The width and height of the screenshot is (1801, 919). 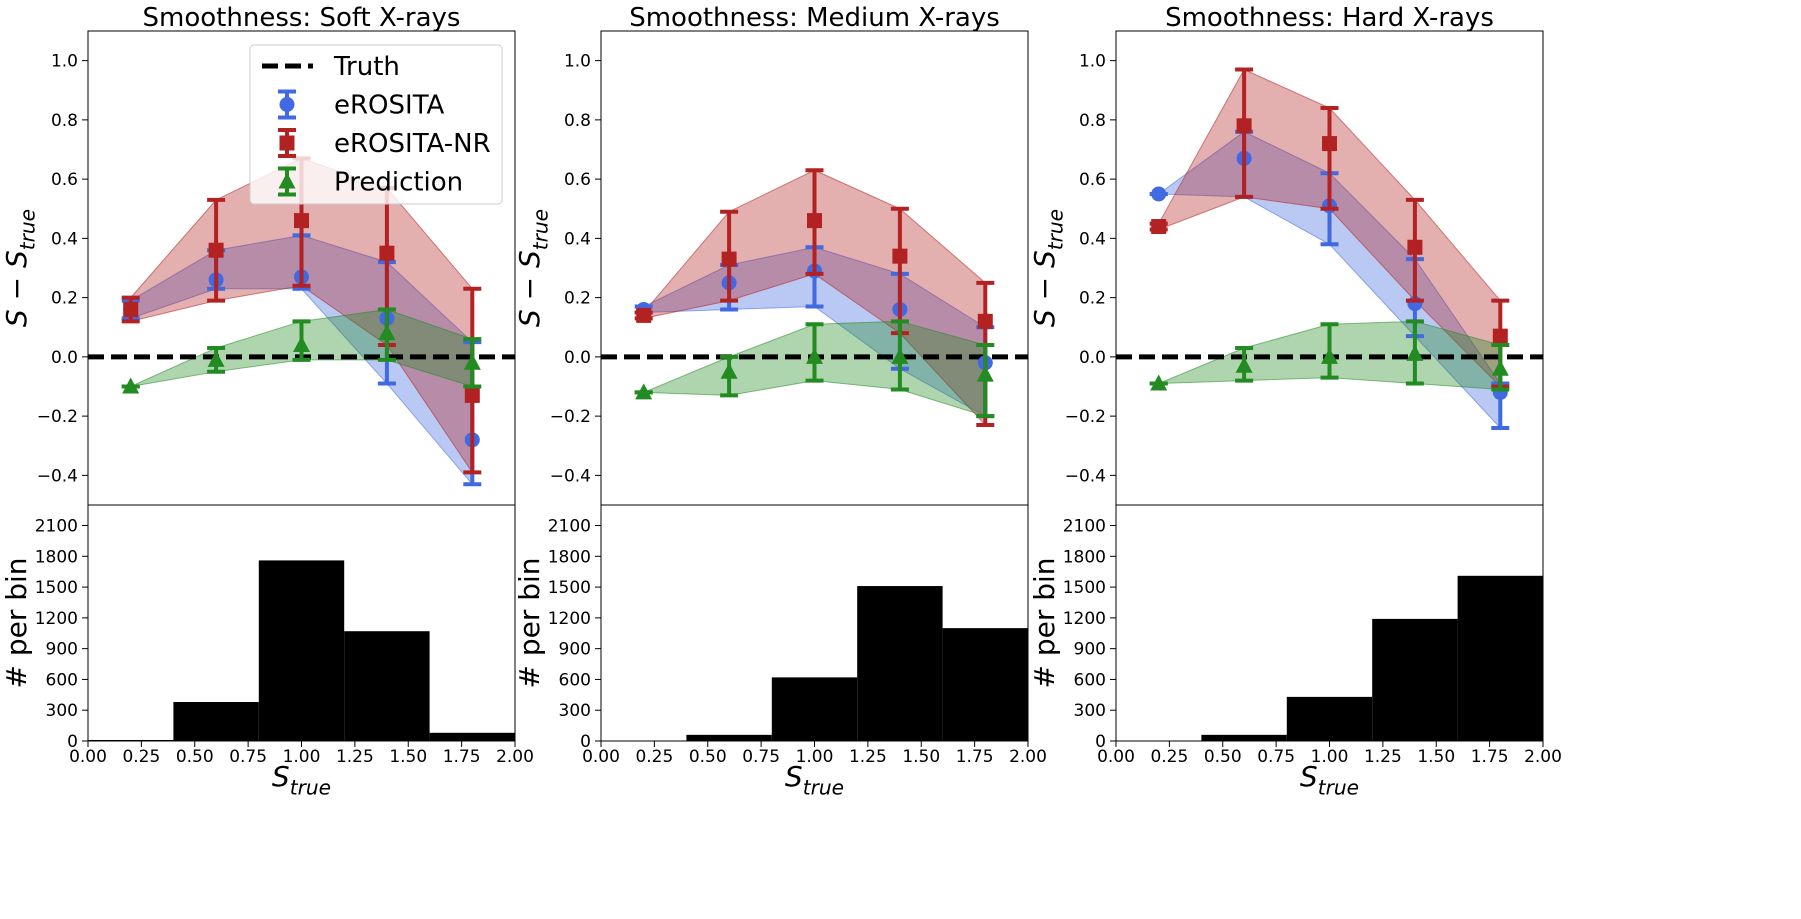 I want to click on y-tick-label: −0.4, so click(x=1085, y=476).